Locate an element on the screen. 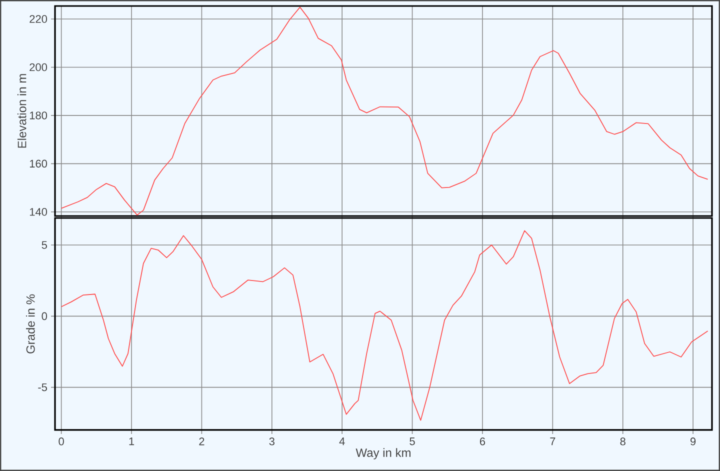  y-axis-title: Grade in % is located at coordinates (30, 324).